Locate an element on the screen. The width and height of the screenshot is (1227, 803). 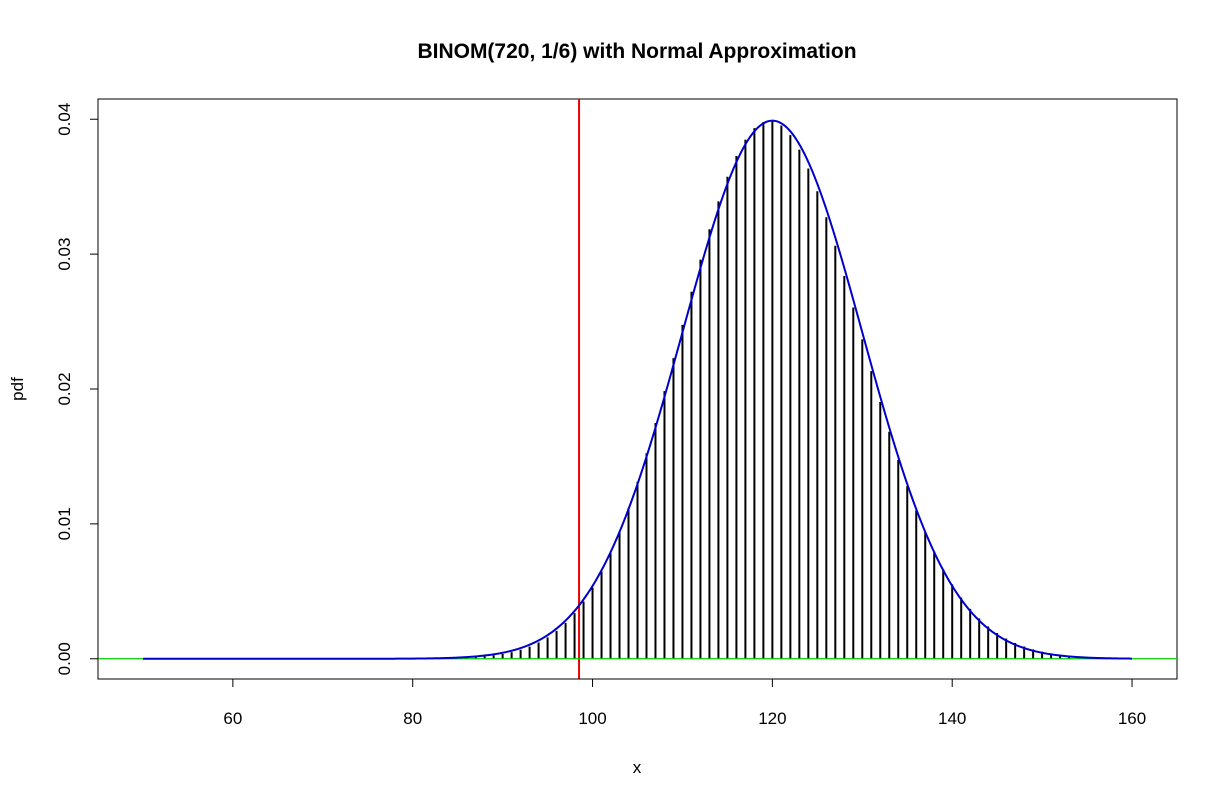
x-tick-label: 80 is located at coordinates (412, 718).